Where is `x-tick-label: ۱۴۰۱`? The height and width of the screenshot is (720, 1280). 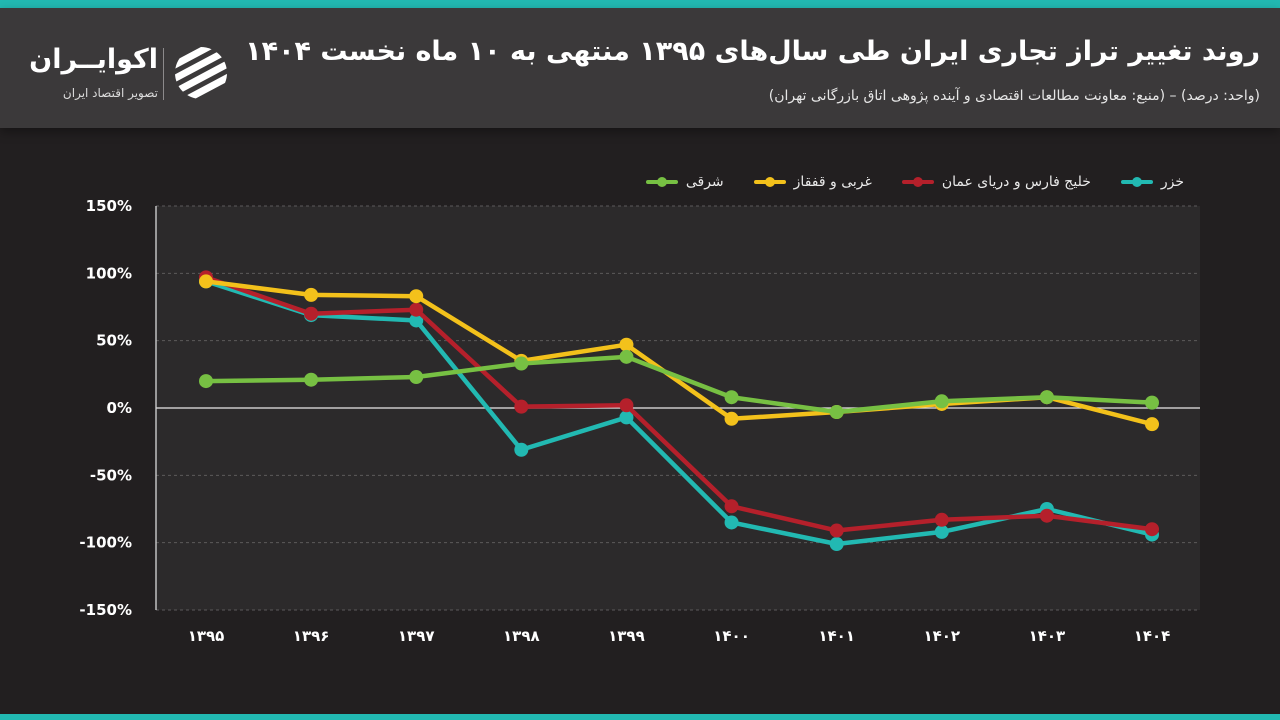 x-tick-label: ۱۴۰۱ is located at coordinates (836, 636).